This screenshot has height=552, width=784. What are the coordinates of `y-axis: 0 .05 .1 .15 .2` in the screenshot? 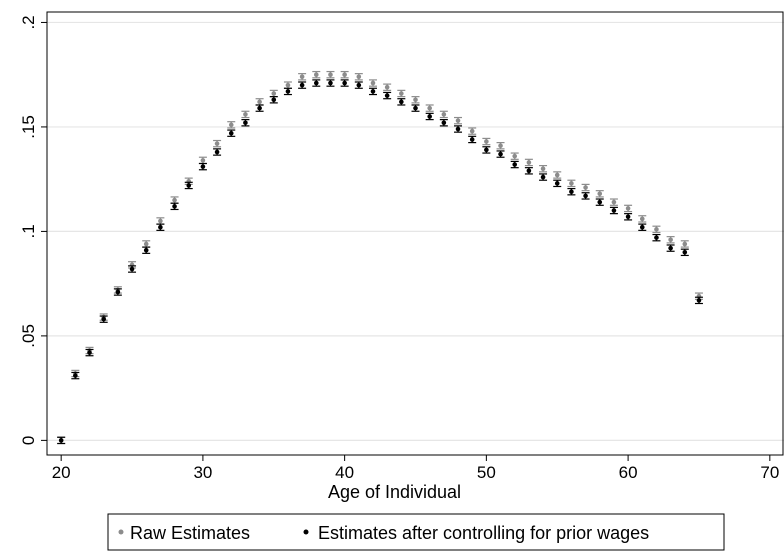 It's located at (33, 230).